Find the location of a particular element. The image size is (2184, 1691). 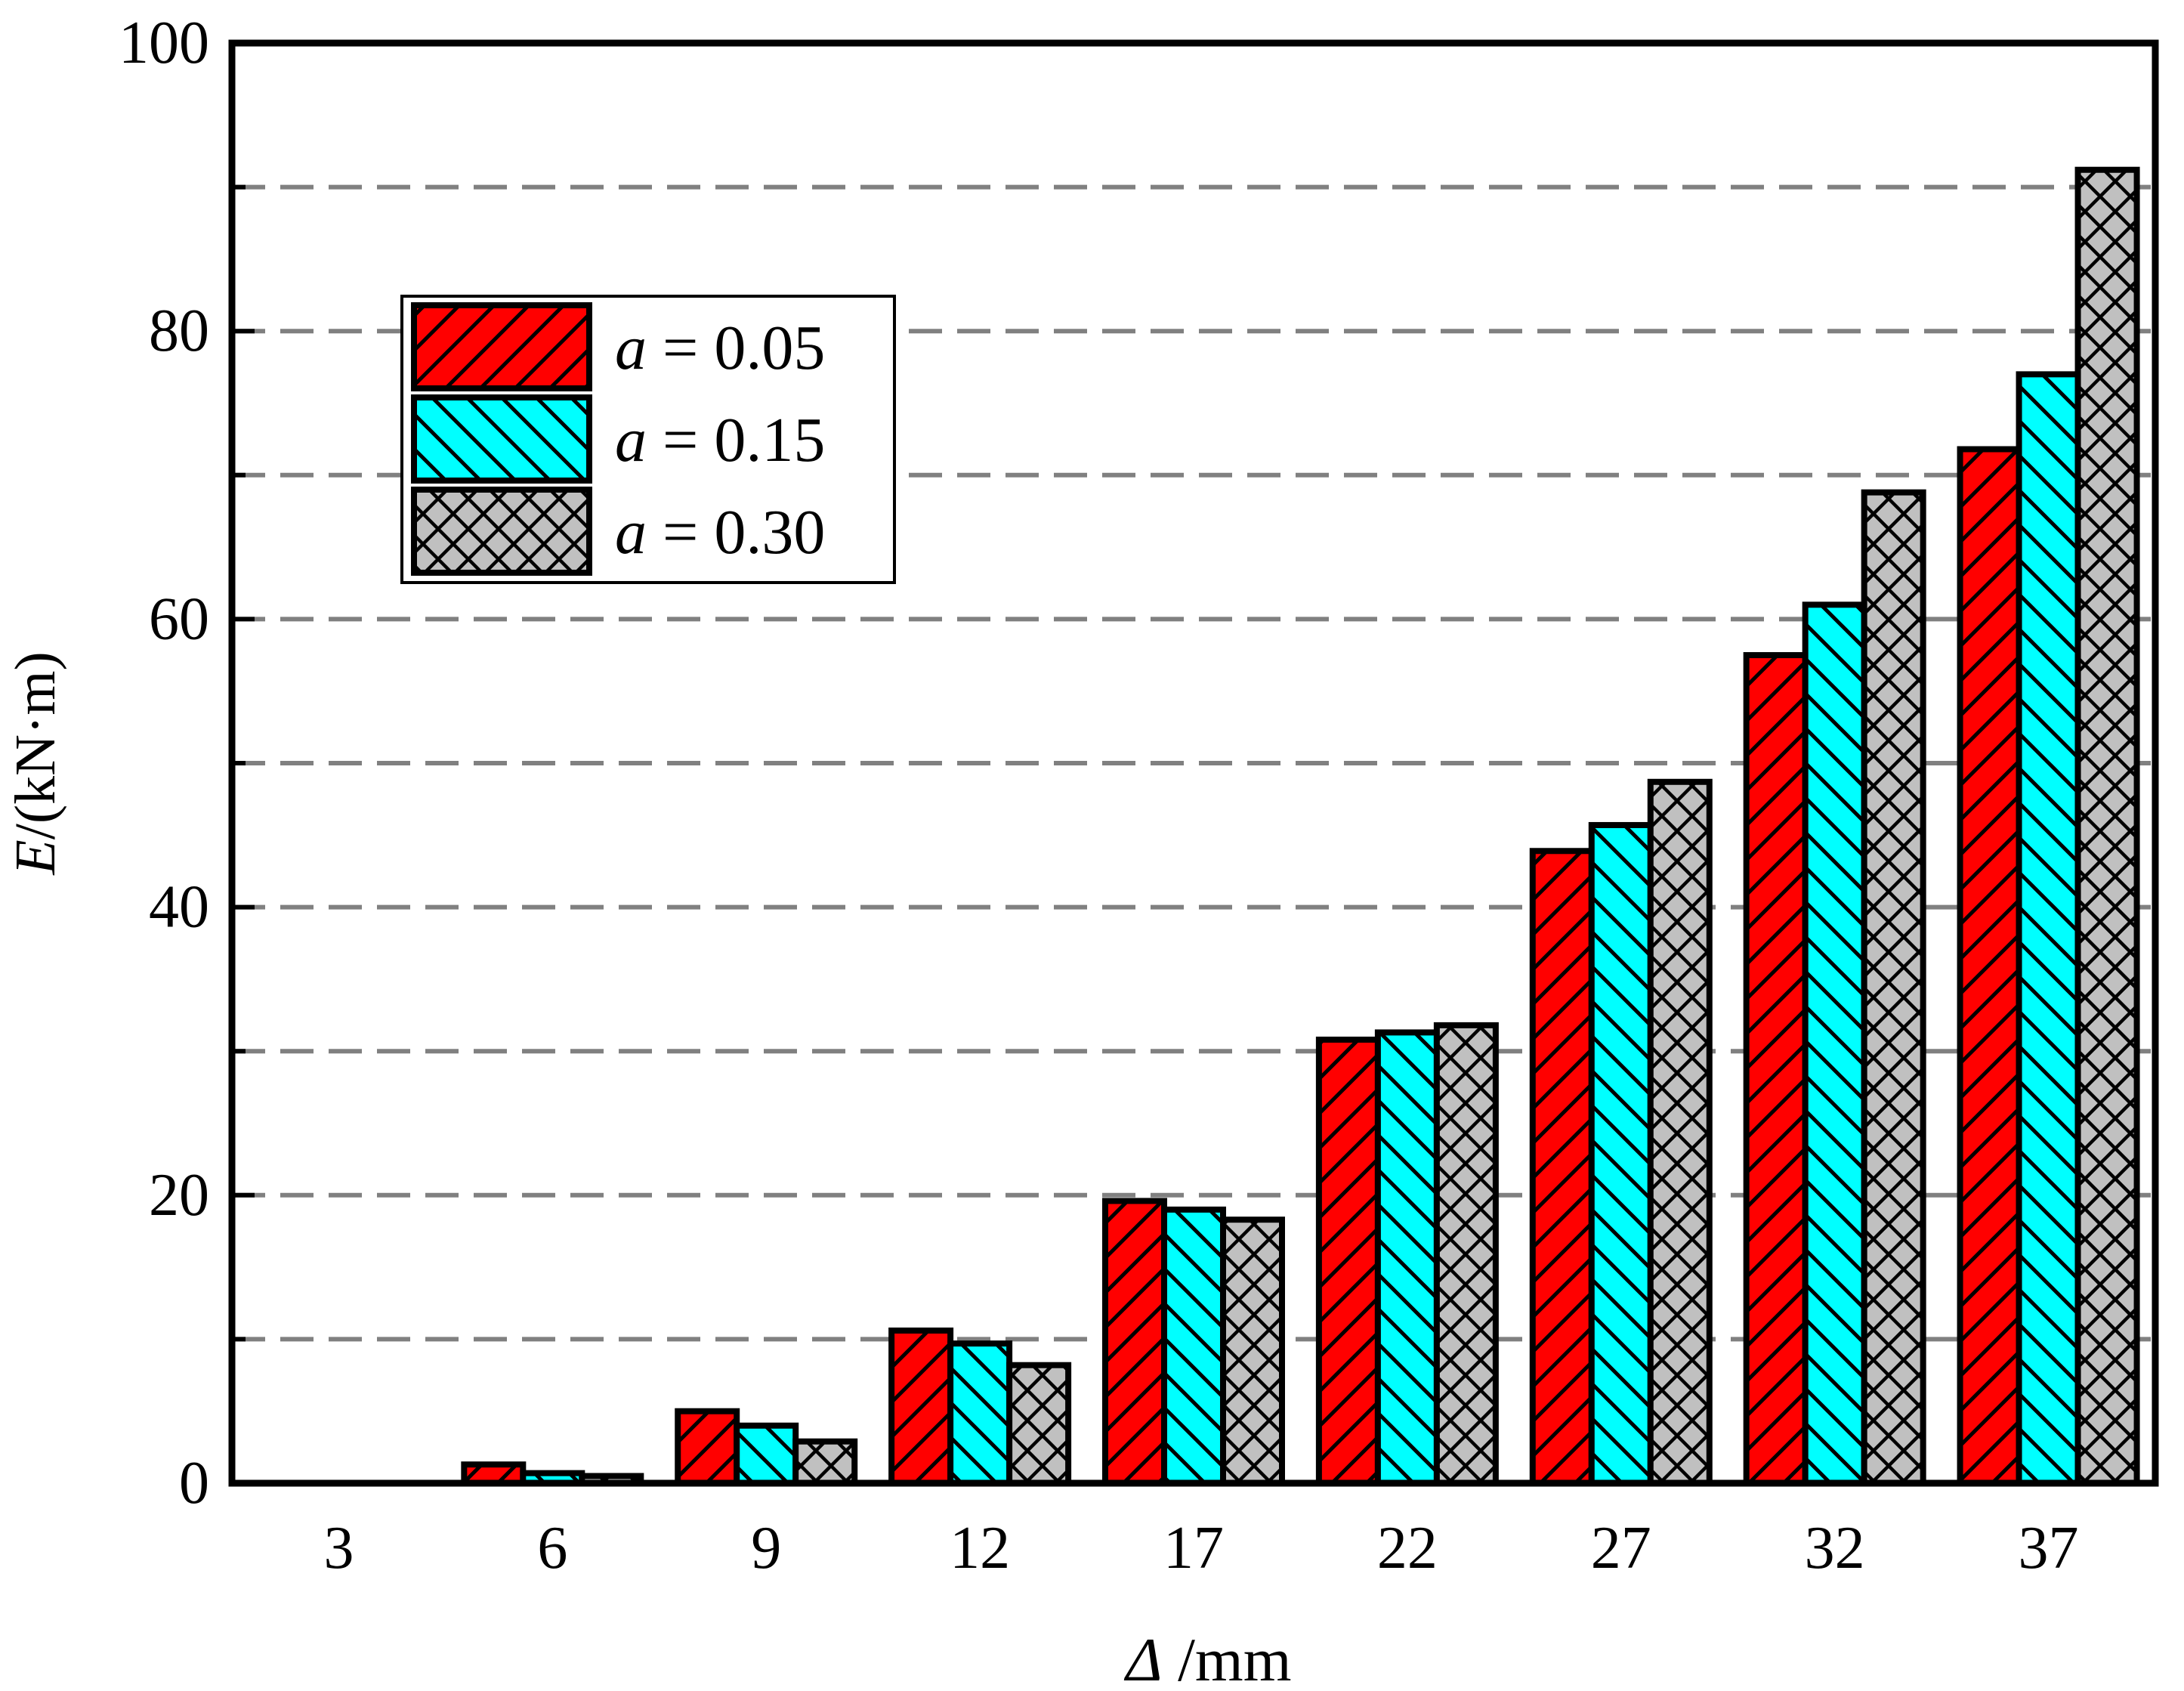

x-tick-label: 37 is located at coordinates (2049, 1548).